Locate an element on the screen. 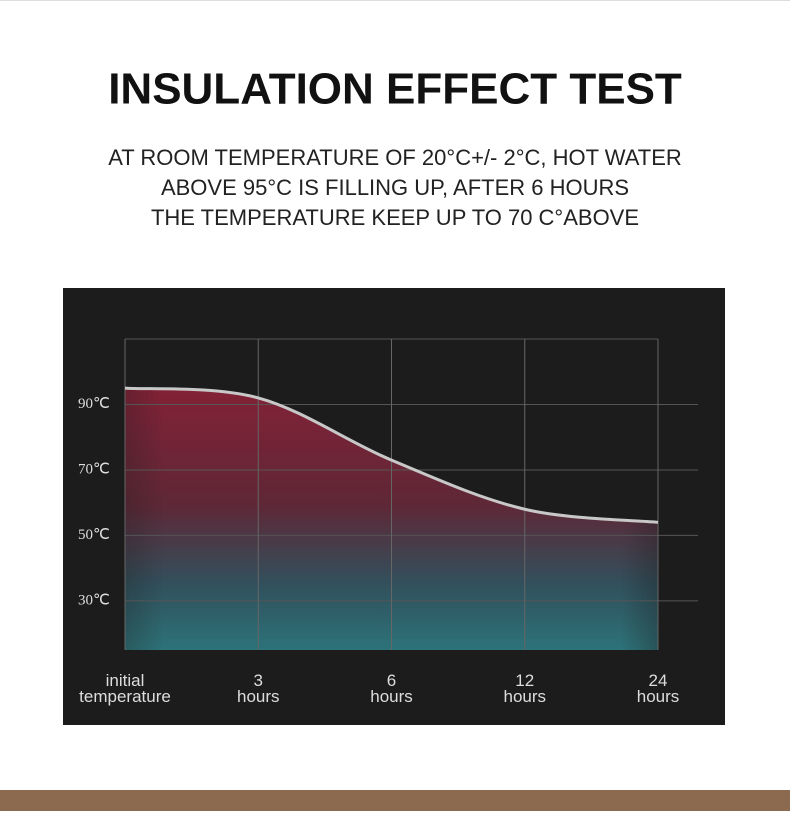  bottom-bar is located at coordinates (395, 800).